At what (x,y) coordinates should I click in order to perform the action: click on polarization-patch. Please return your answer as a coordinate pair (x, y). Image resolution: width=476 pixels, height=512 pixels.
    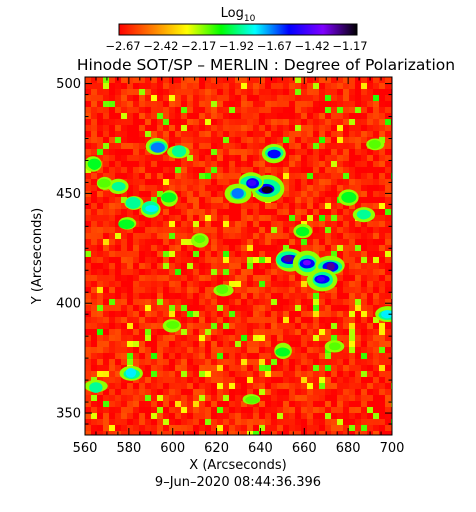
    Looking at the image, I should click on (288, 259).